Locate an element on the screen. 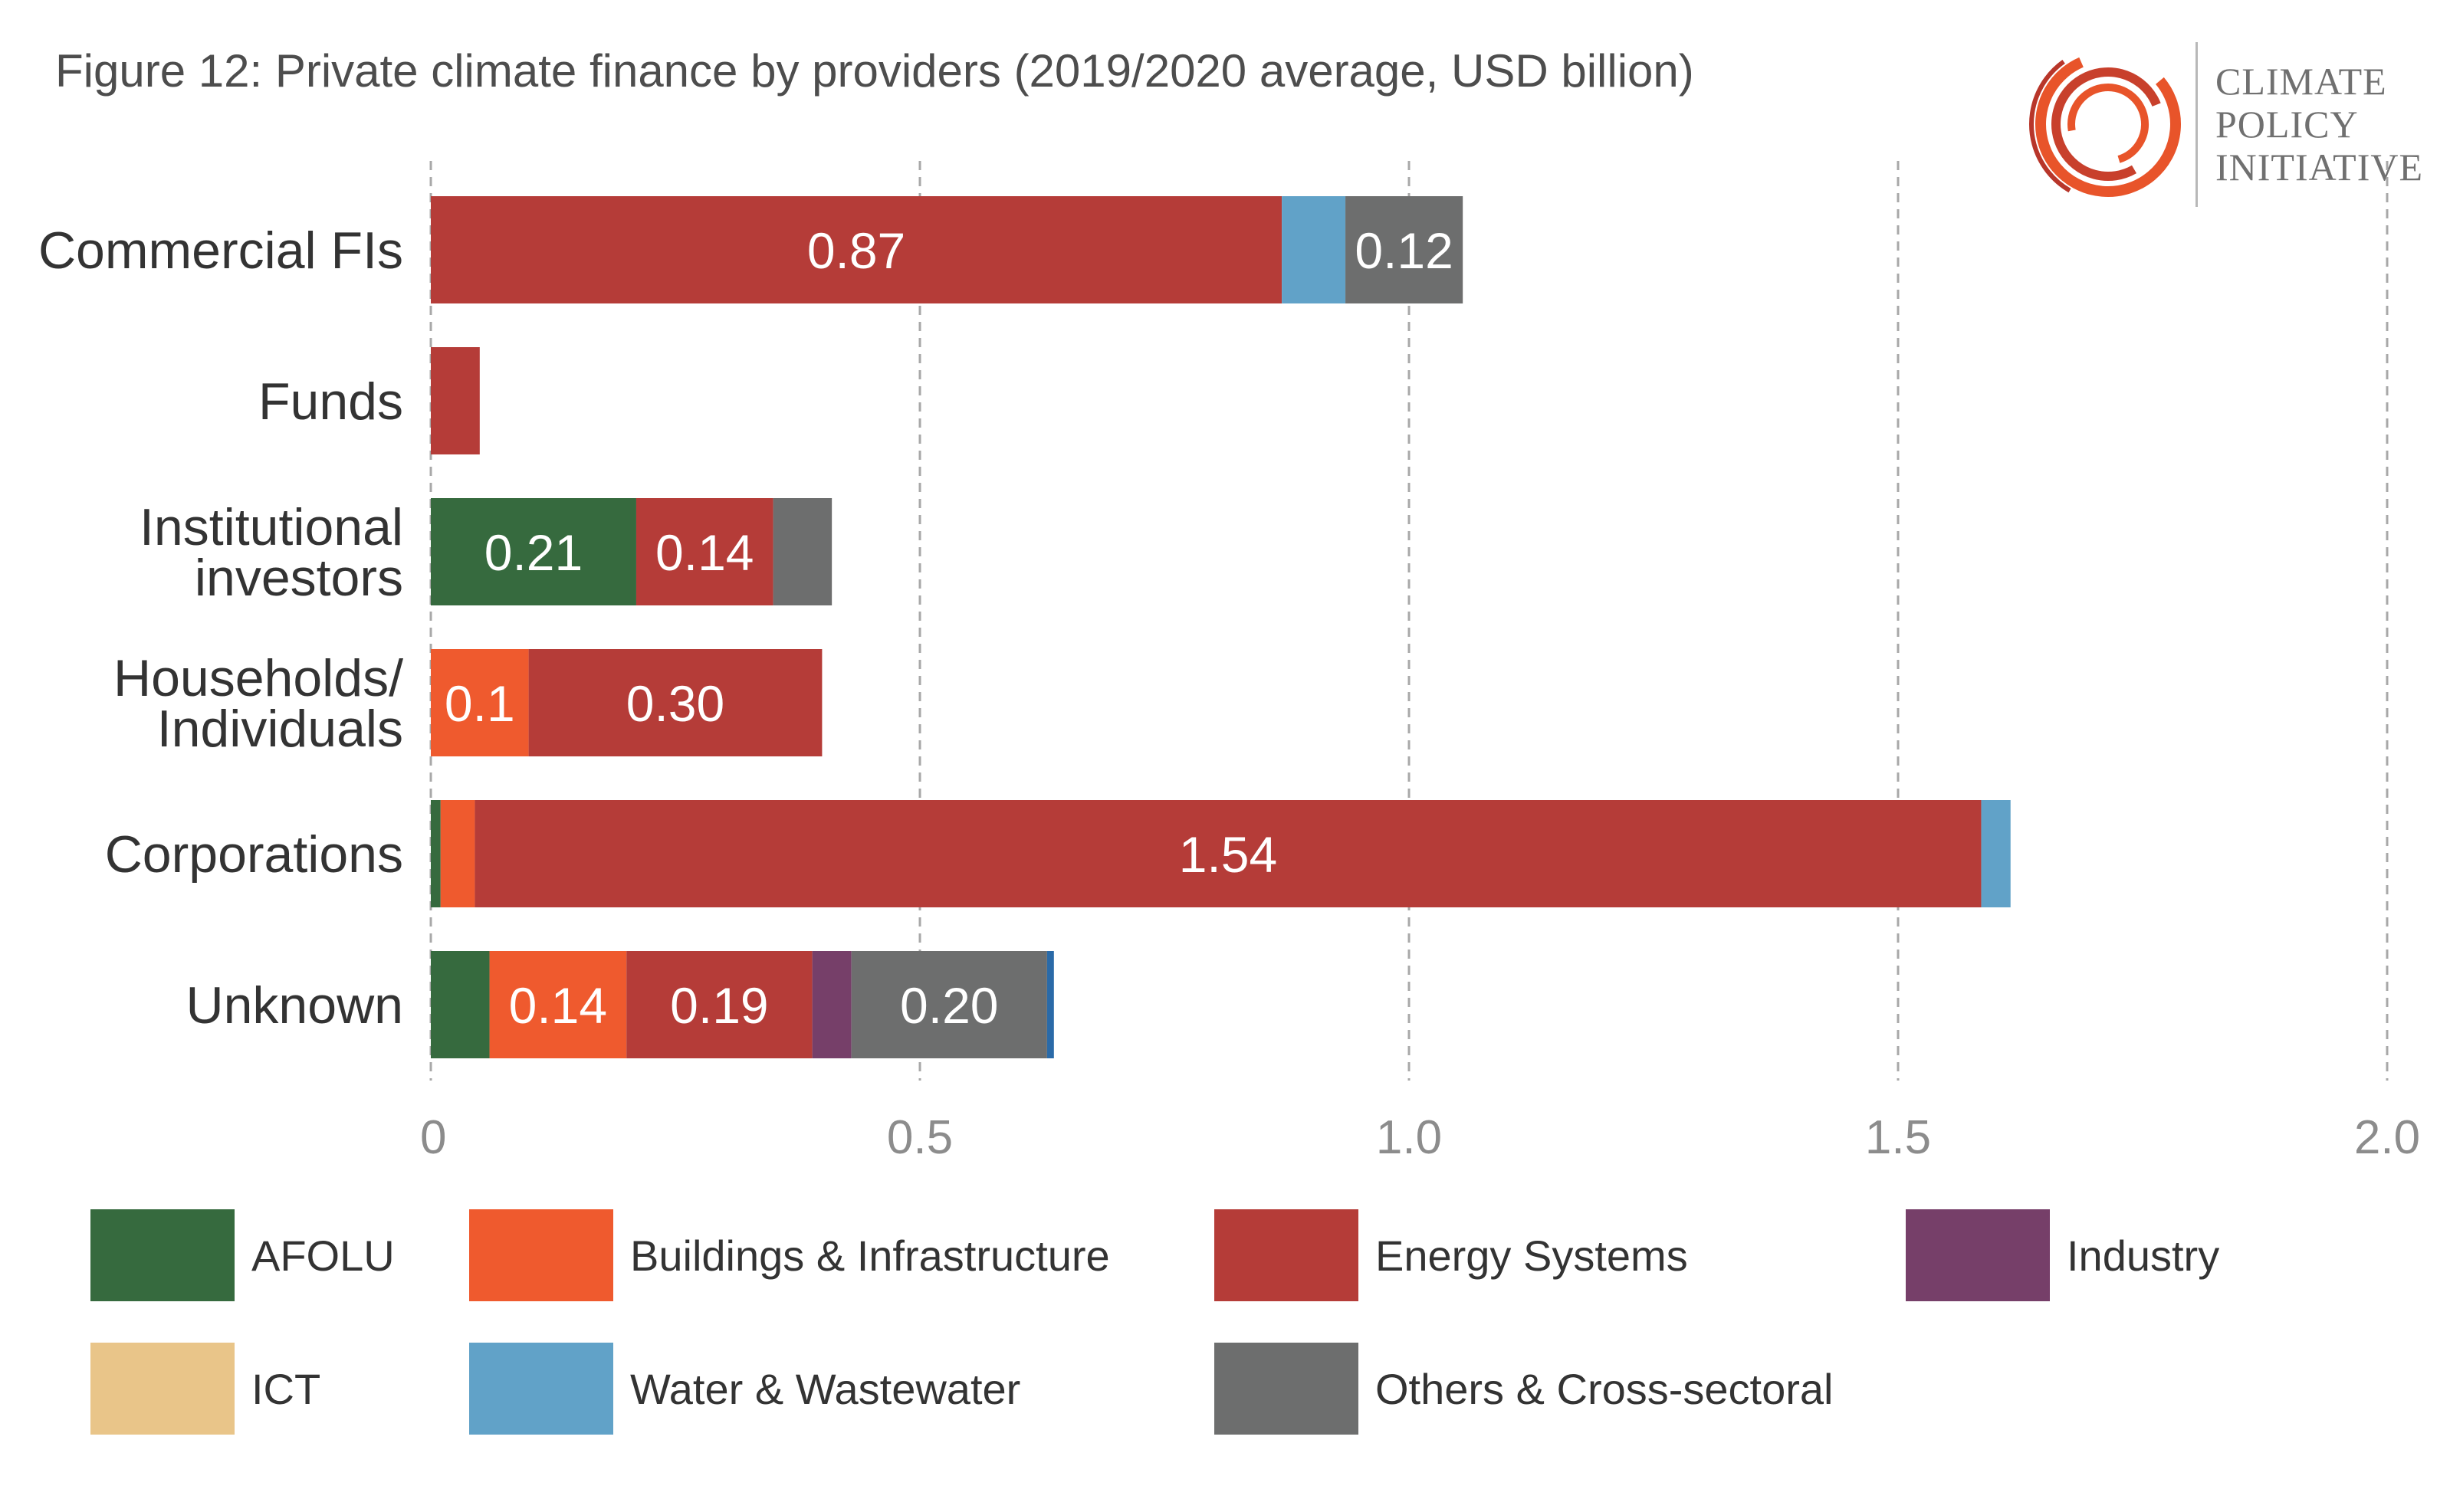  category-label: Commercial FIs is located at coordinates (221, 251).